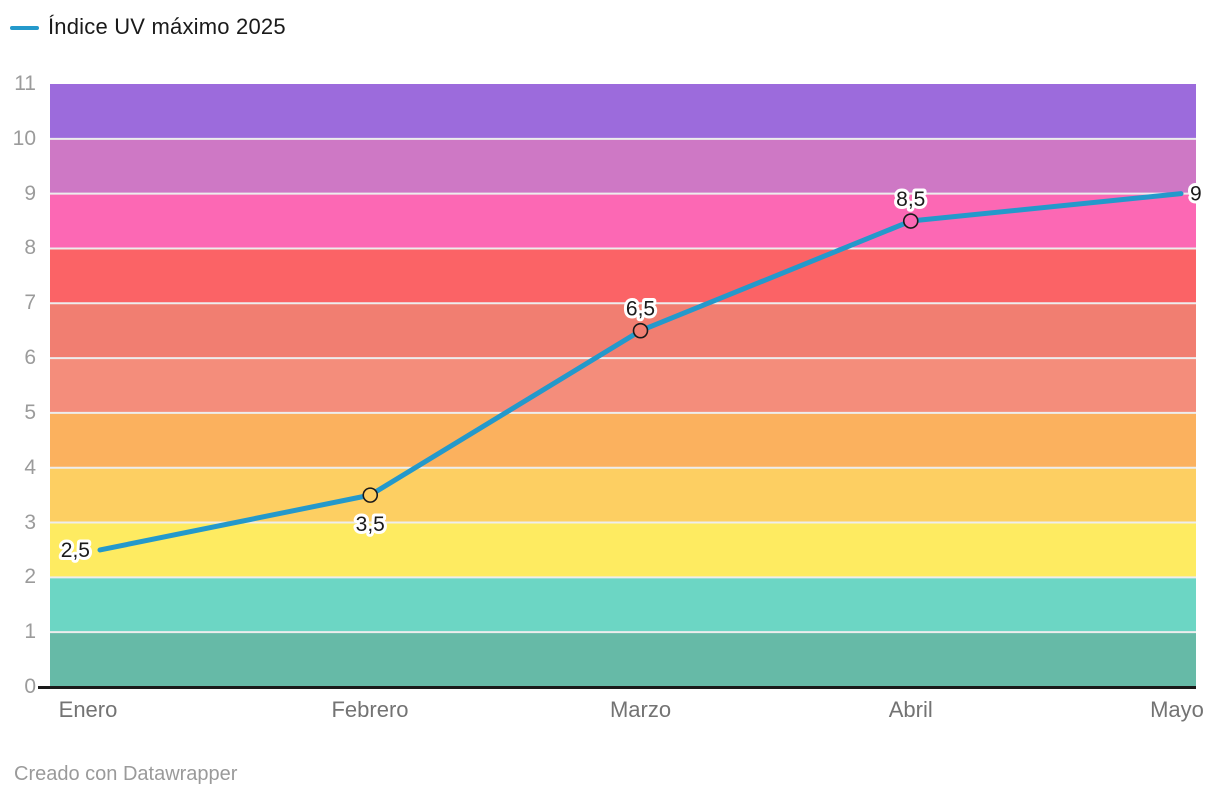  What do you see at coordinates (370, 524) in the screenshot?
I see `data-point-label: 3,5` at bounding box center [370, 524].